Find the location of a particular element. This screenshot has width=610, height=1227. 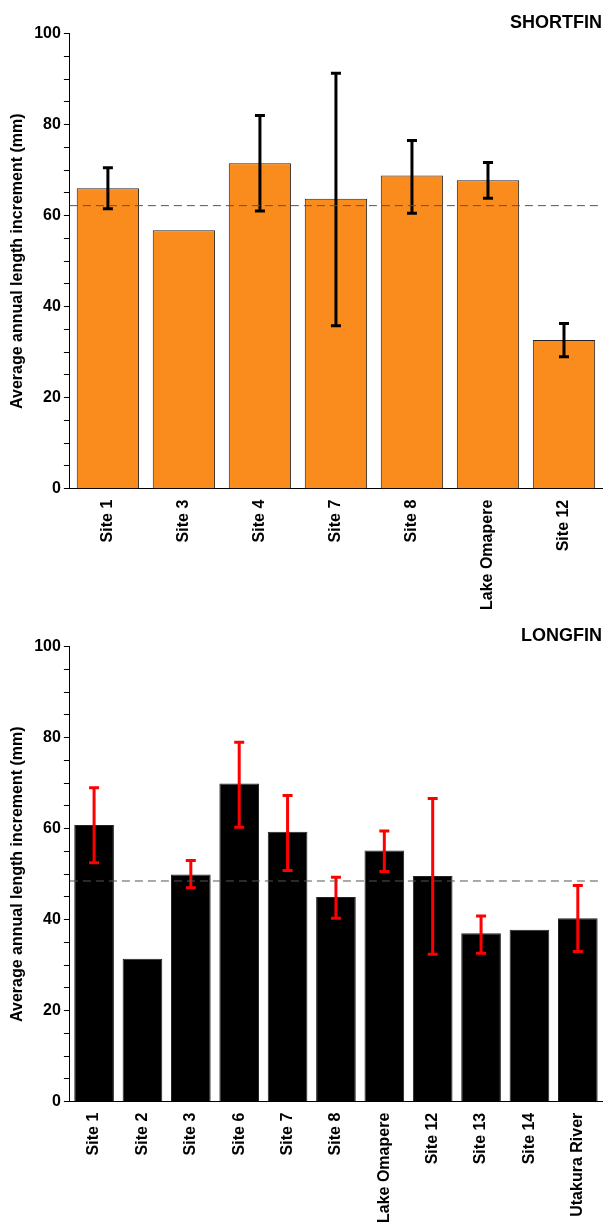

chart-title: SHORTFIN is located at coordinates (556, 21).